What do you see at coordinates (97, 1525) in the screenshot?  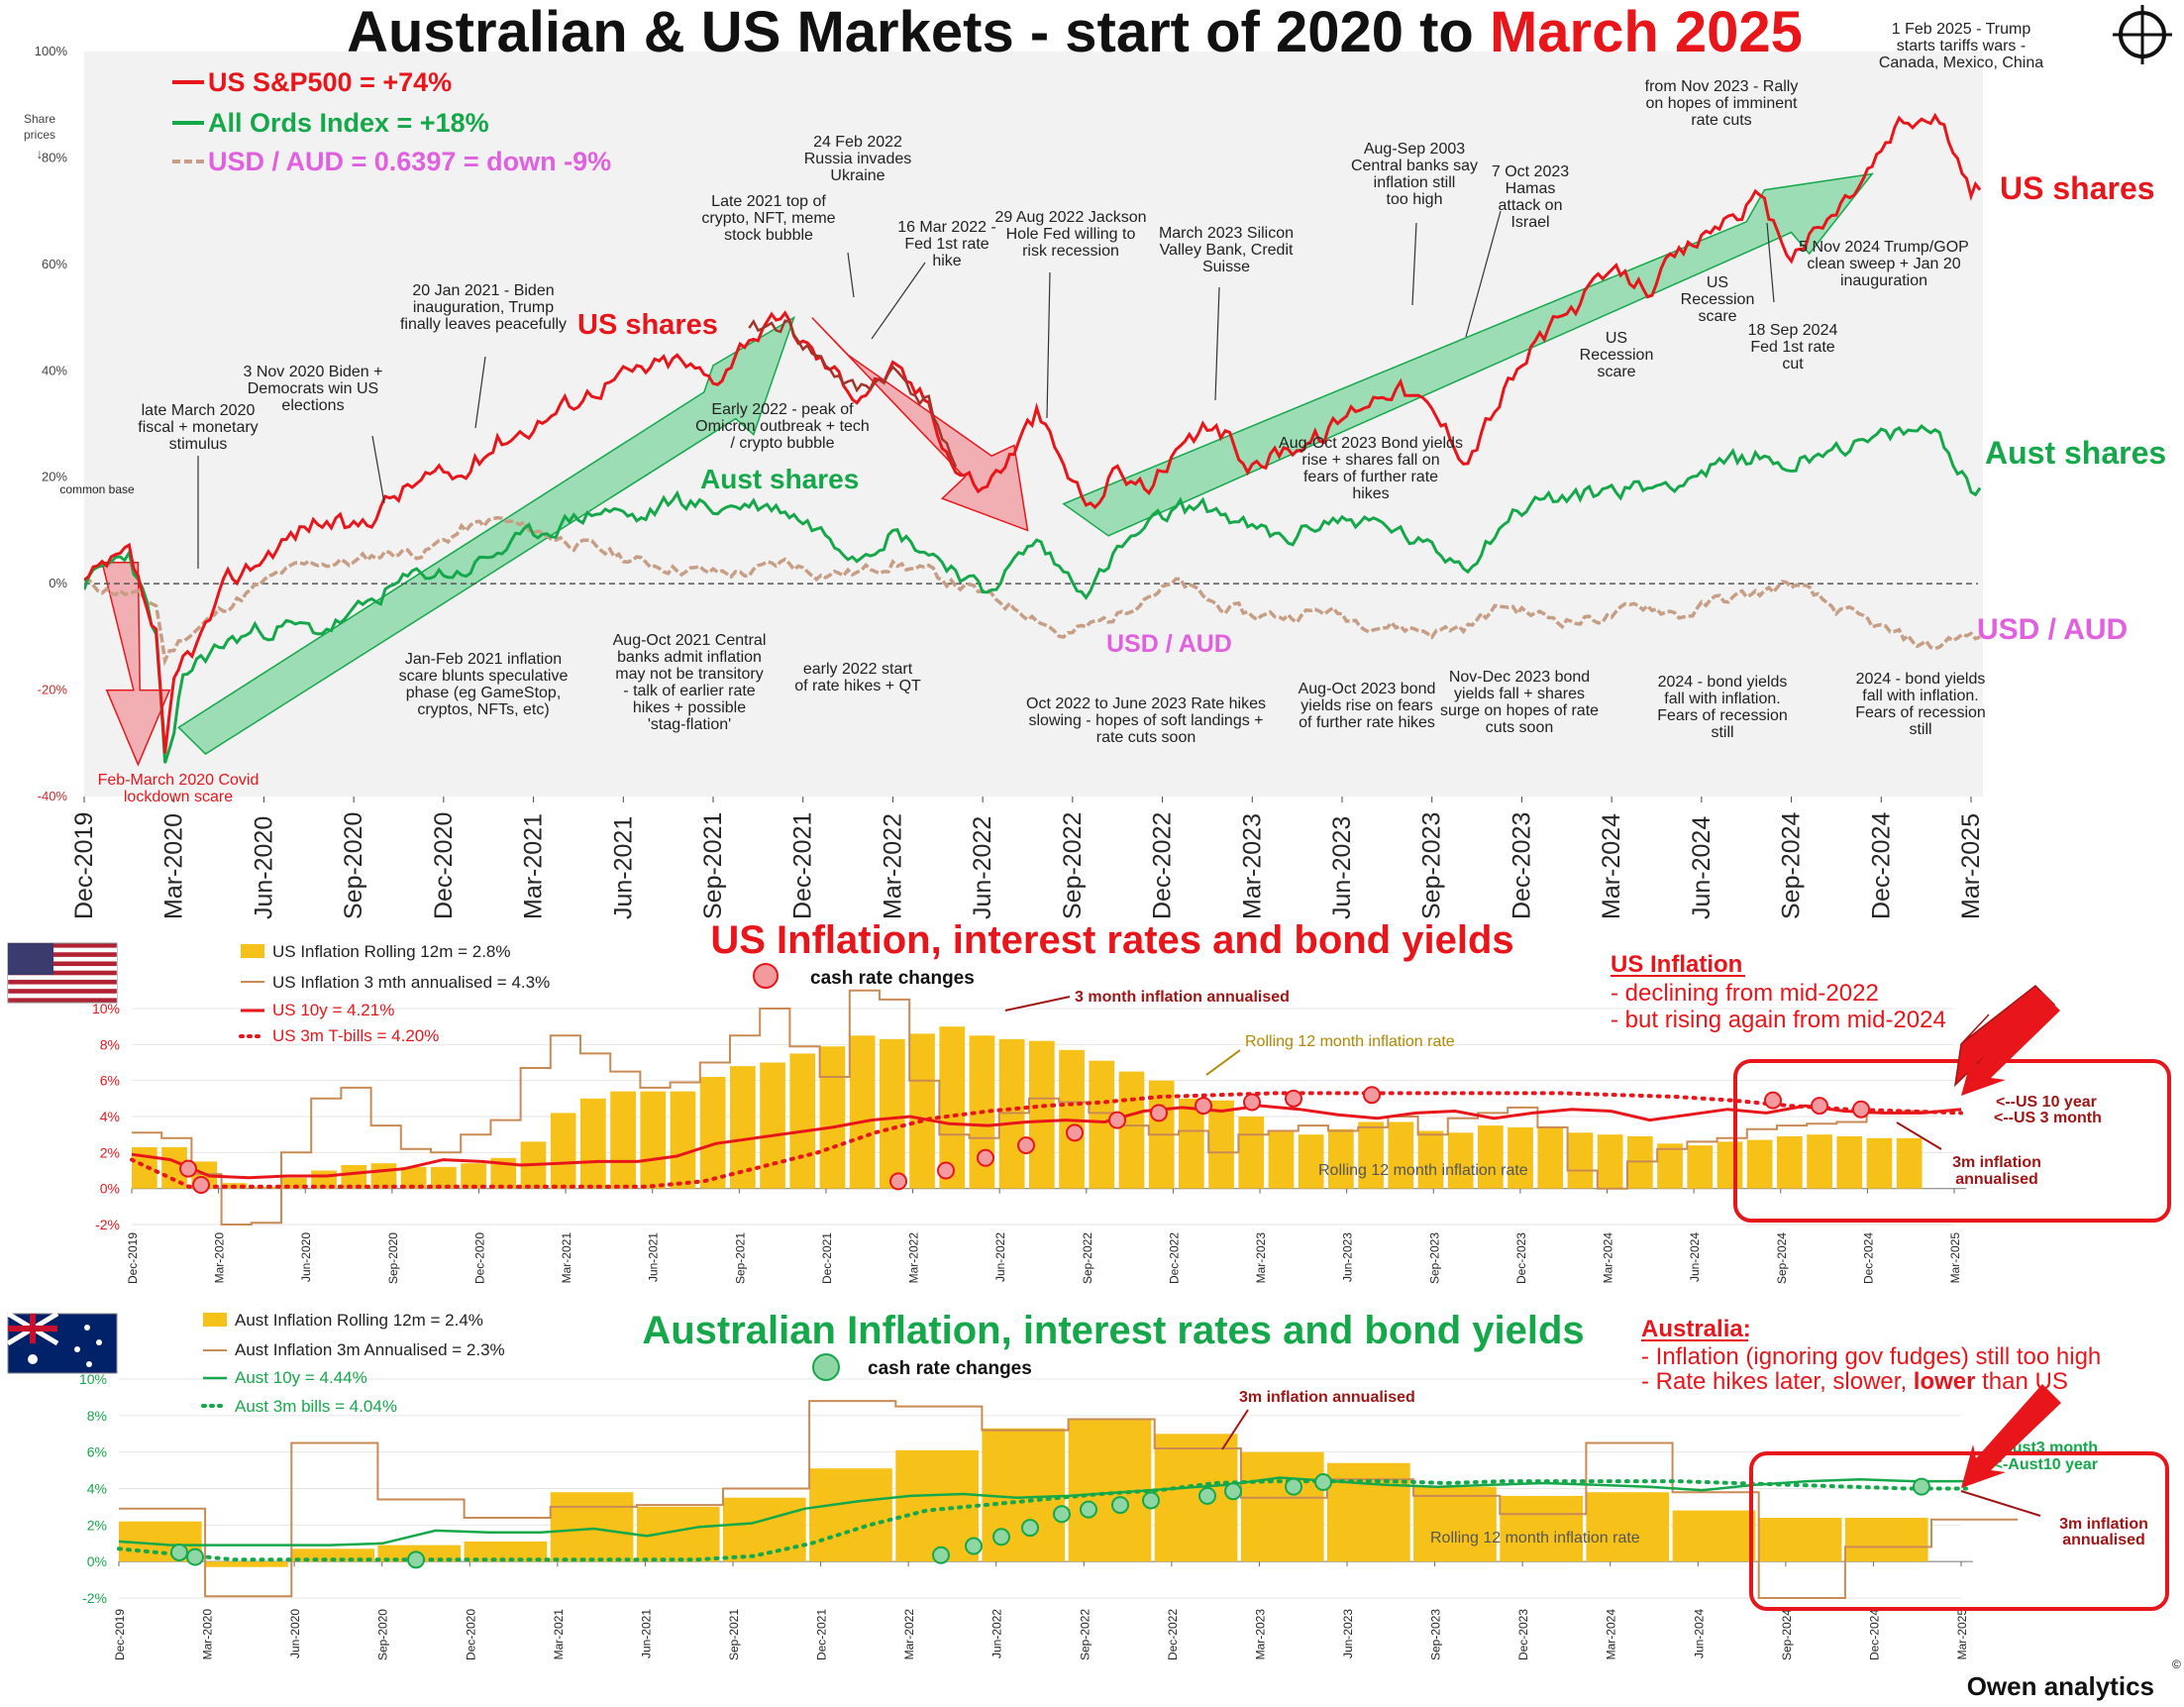 I see `au-y-tick: 2%` at bounding box center [97, 1525].